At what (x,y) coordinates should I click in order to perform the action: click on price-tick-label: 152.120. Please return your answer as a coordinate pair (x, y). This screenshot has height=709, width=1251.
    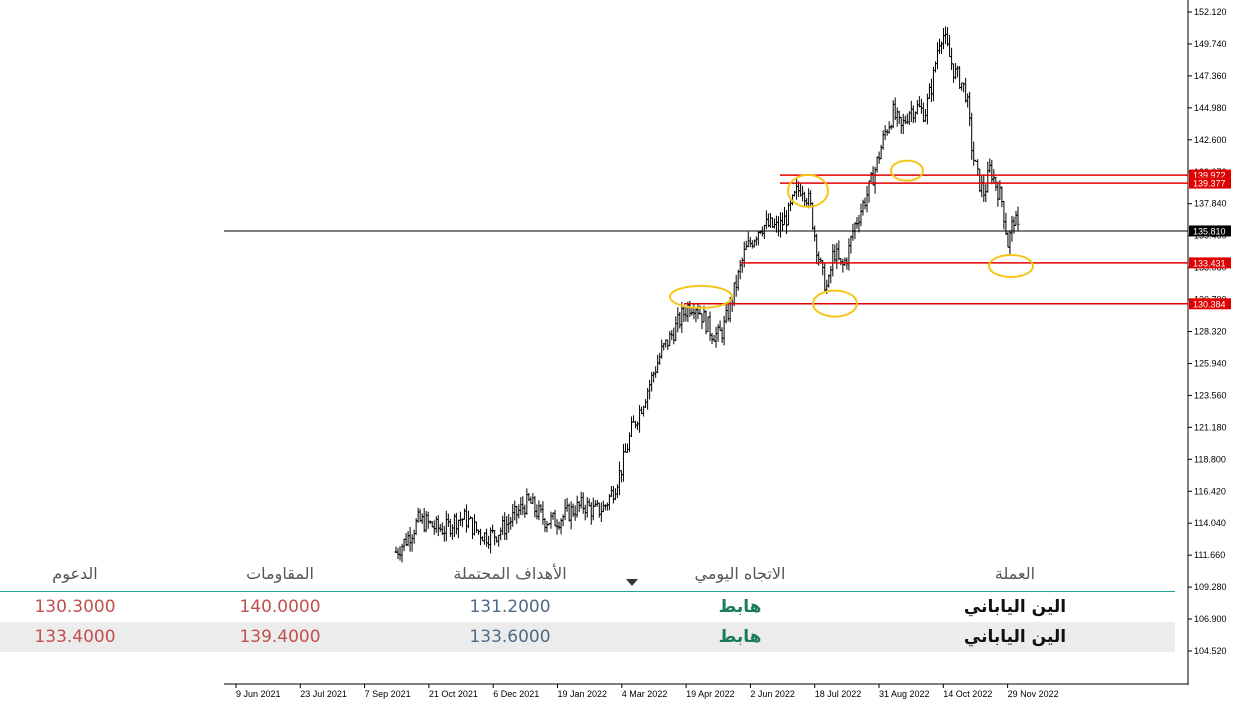
    Looking at the image, I should click on (1210, 12).